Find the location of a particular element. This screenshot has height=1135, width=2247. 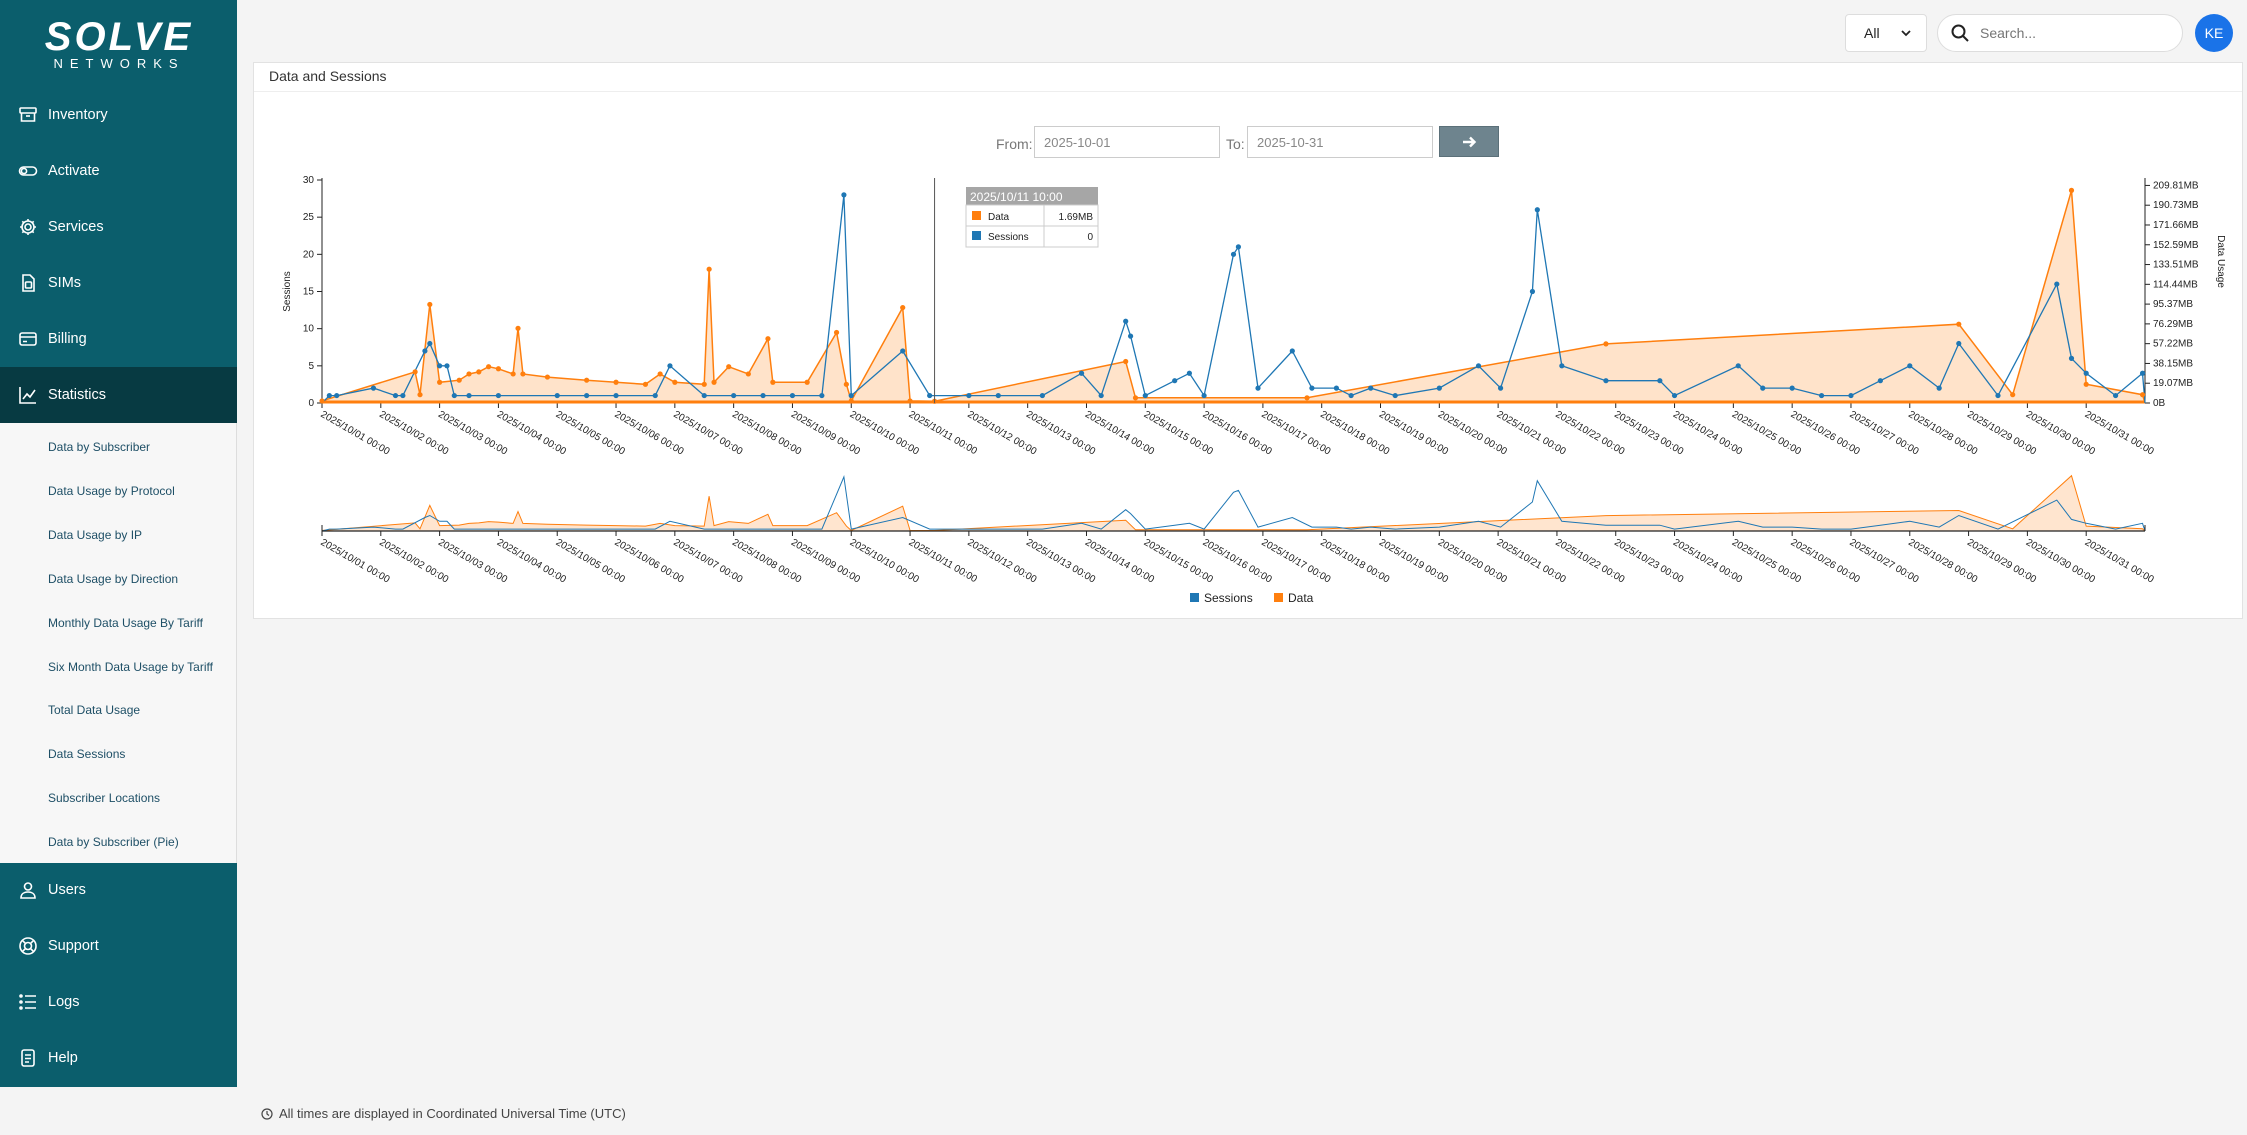

y2-tick-label: 171.66MB is located at coordinates (2176, 225).